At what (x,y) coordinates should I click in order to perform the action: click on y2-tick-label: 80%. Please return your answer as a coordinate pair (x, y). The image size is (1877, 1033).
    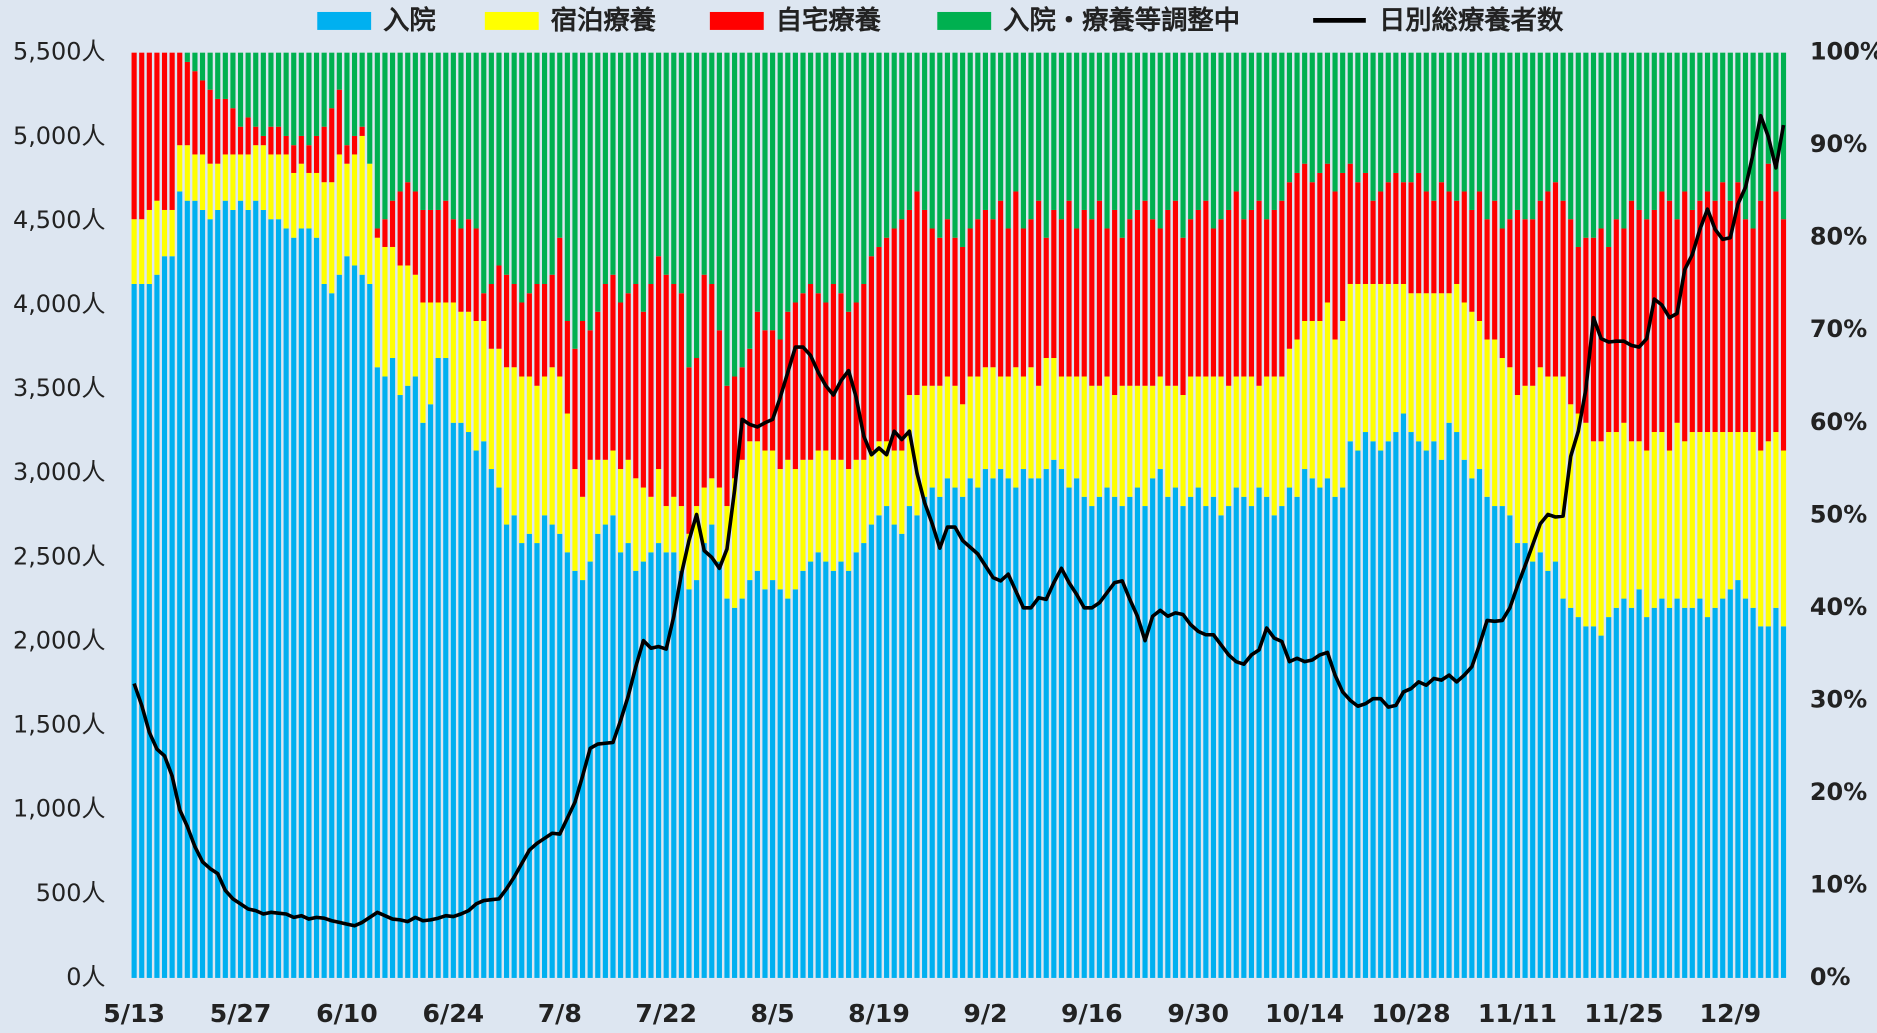
    Looking at the image, I should click on (1838, 237).